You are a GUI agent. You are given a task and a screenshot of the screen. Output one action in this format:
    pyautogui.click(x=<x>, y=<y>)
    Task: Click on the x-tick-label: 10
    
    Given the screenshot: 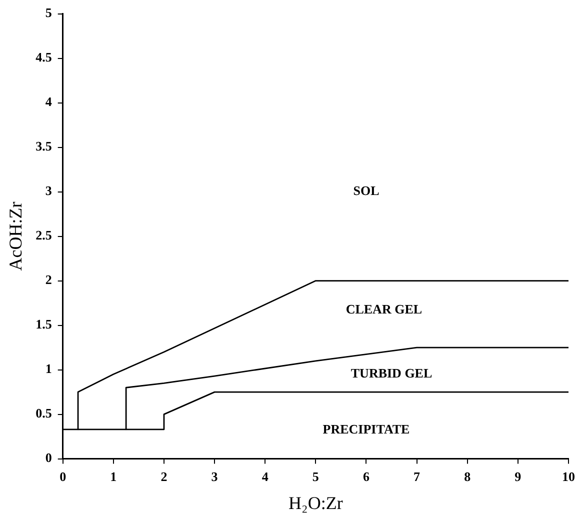 What is the action you would take?
    pyautogui.click(x=568, y=476)
    